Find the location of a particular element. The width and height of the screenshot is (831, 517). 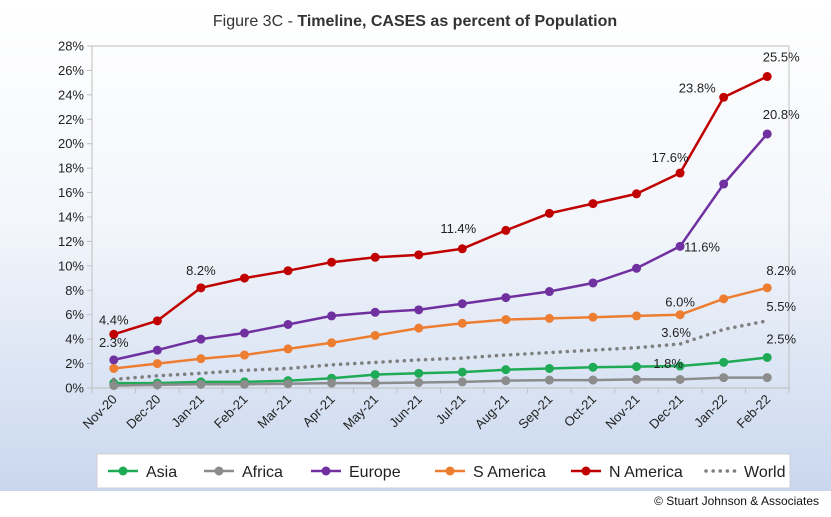

x-tick-label: Nov-21 is located at coordinates (622, 412).